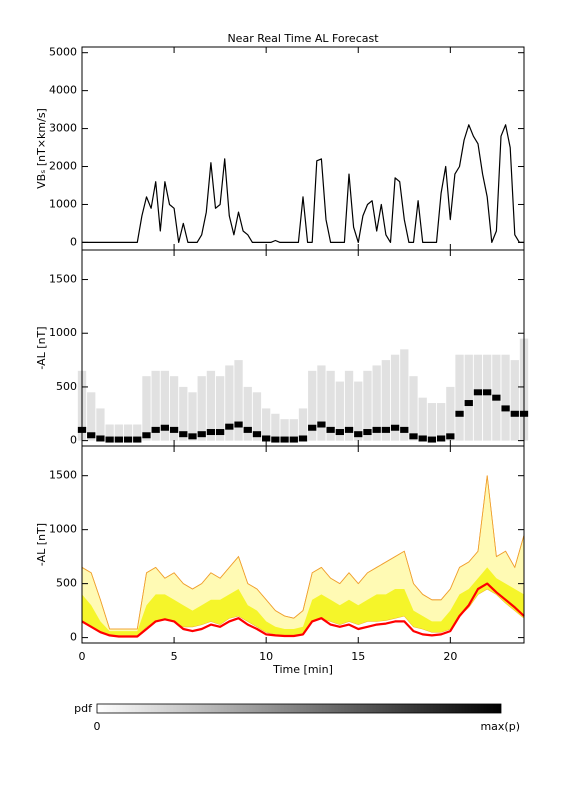 The height and width of the screenshot is (792, 576). Describe the element at coordinates (63, 52) in the screenshot. I see `y-tick-label: 5000` at that location.